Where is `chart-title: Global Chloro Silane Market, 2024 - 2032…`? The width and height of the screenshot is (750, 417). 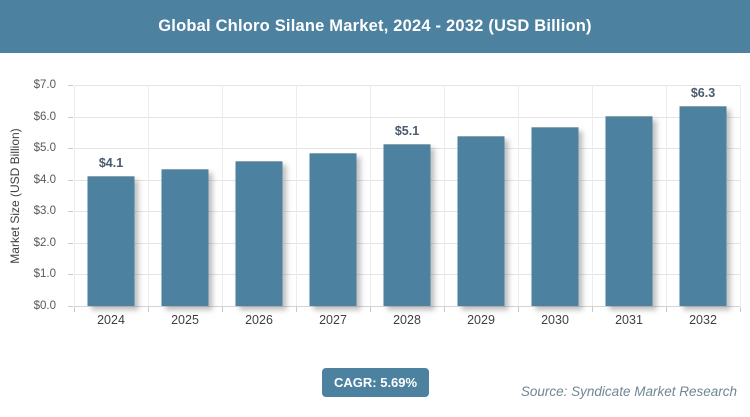 chart-title: Global Chloro Silane Market, 2024 - 2032… is located at coordinates (375, 26).